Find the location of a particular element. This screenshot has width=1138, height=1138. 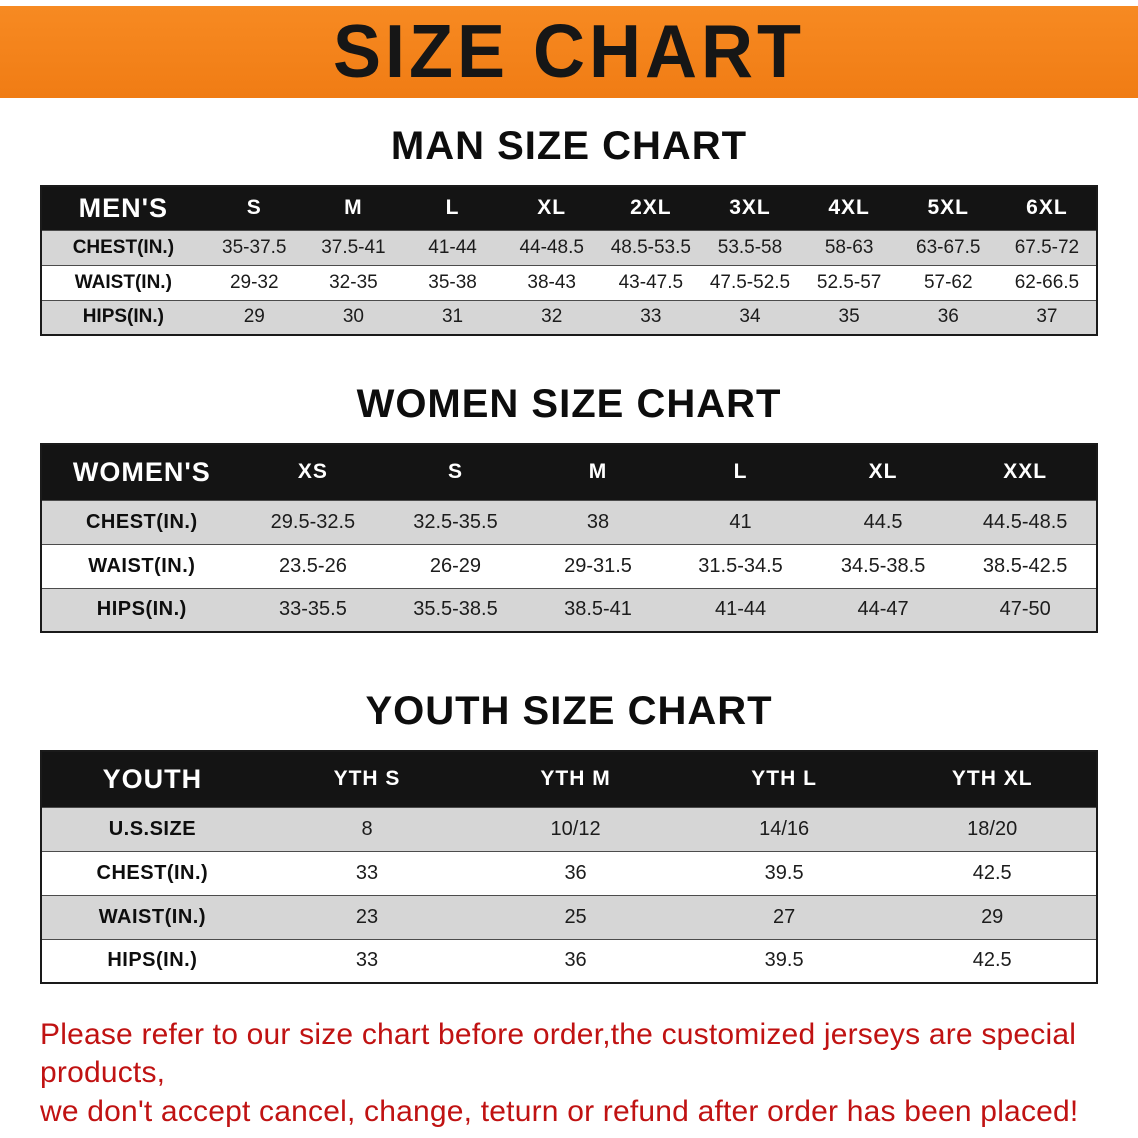

size-value: 48.5-53.5 is located at coordinates (651, 247).